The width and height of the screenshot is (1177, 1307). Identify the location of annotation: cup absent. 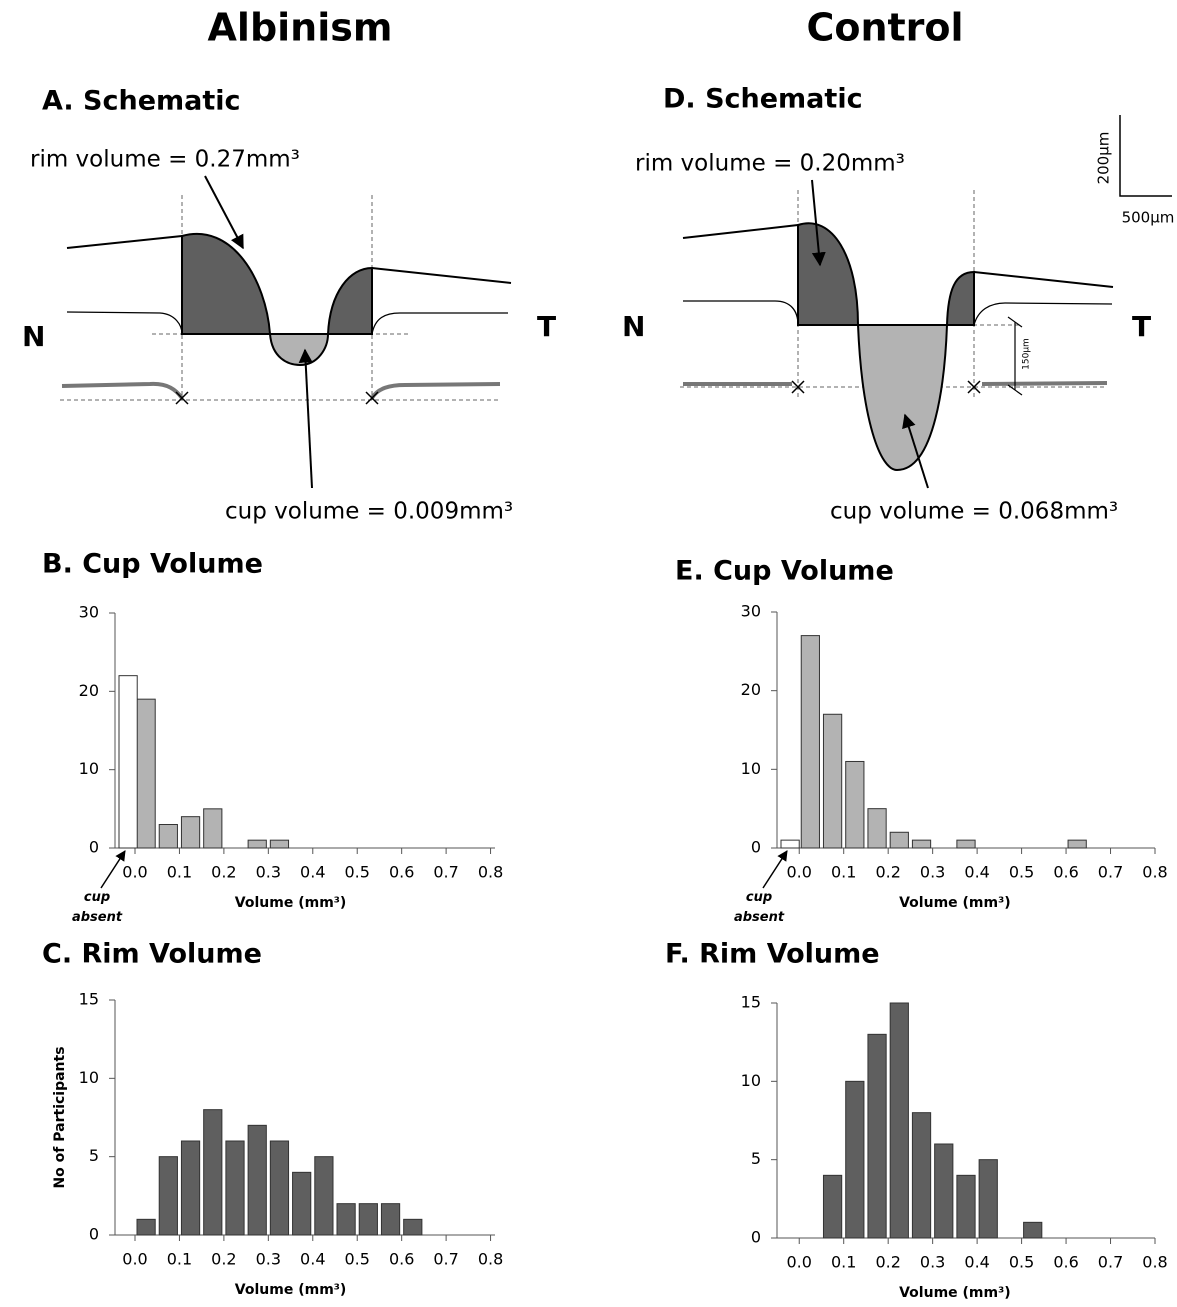
(759, 907).